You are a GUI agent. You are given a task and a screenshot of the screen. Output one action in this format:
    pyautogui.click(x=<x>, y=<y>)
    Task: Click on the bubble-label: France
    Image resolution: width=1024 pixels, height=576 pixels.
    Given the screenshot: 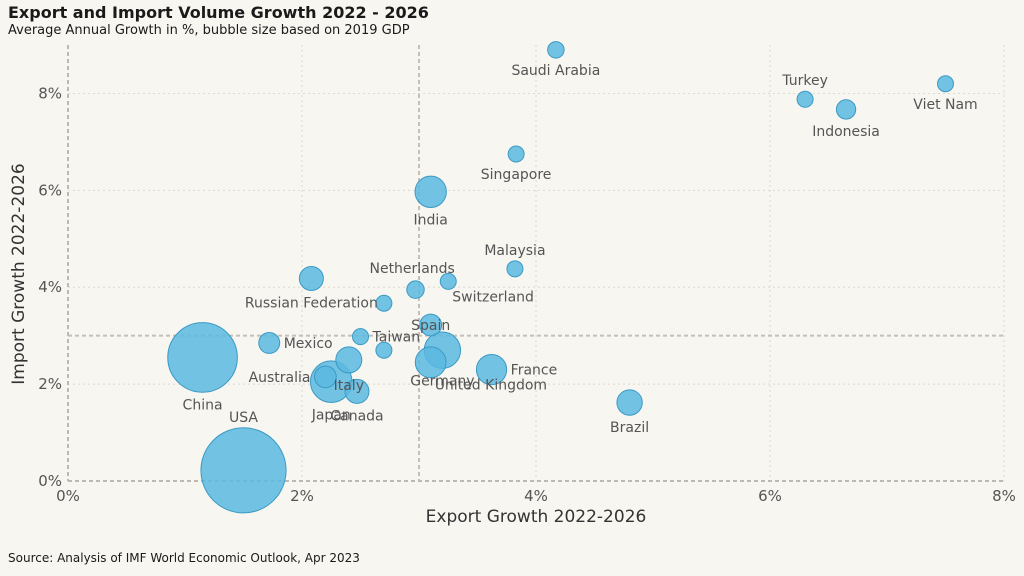 What is the action you would take?
    pyautogui.click(x=534, y=371)
    